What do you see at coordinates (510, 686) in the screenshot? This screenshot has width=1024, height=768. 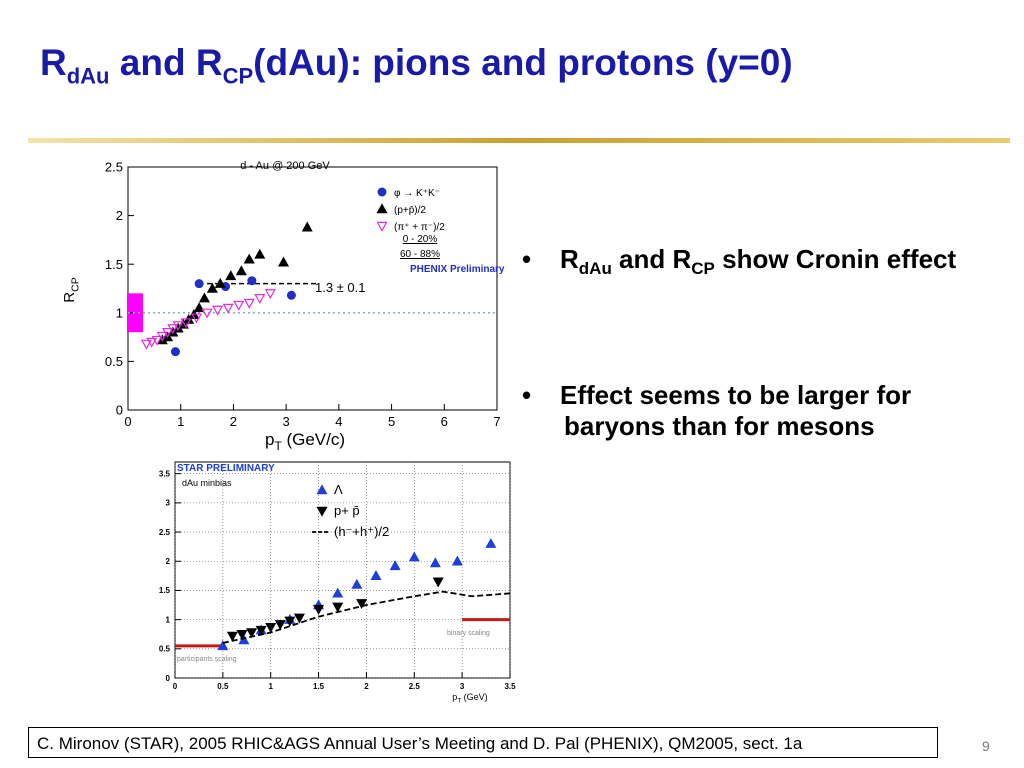 I see `x-tick-label: 3.5` at bounding box center [510, 686].